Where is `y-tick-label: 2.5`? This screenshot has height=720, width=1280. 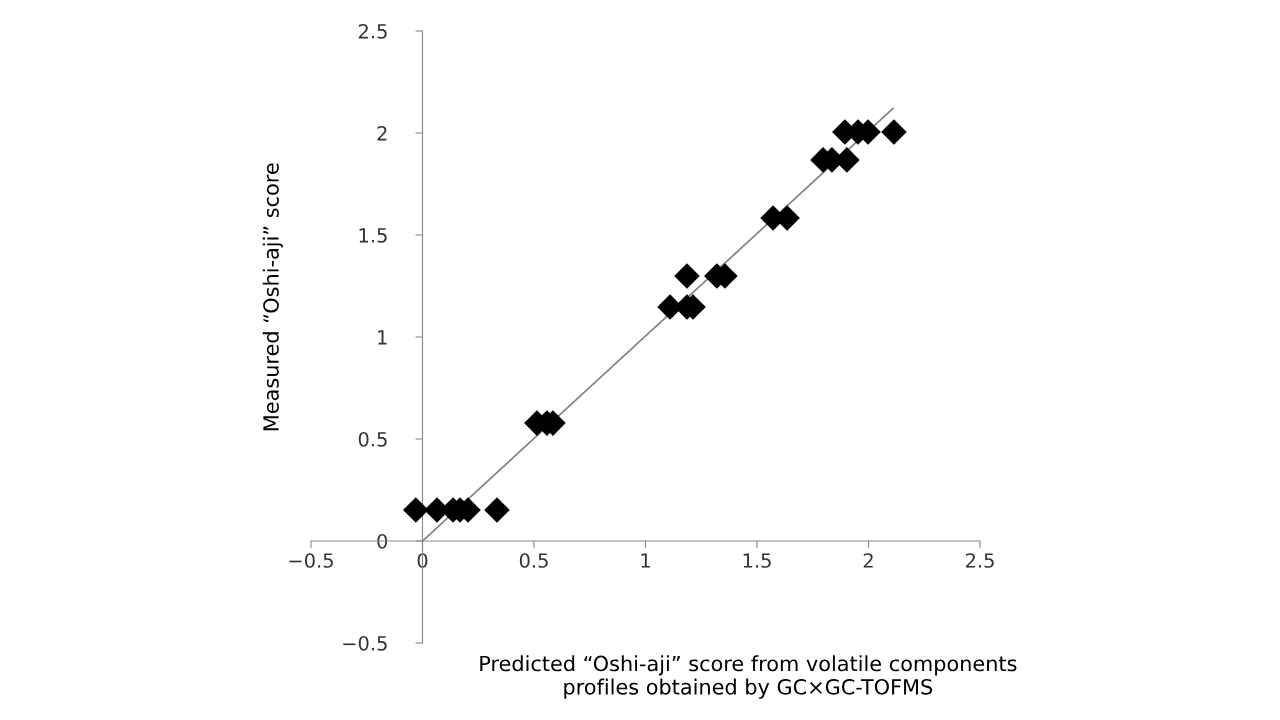
y-tick-label: 2.5 is located at coordinates (372, 31).